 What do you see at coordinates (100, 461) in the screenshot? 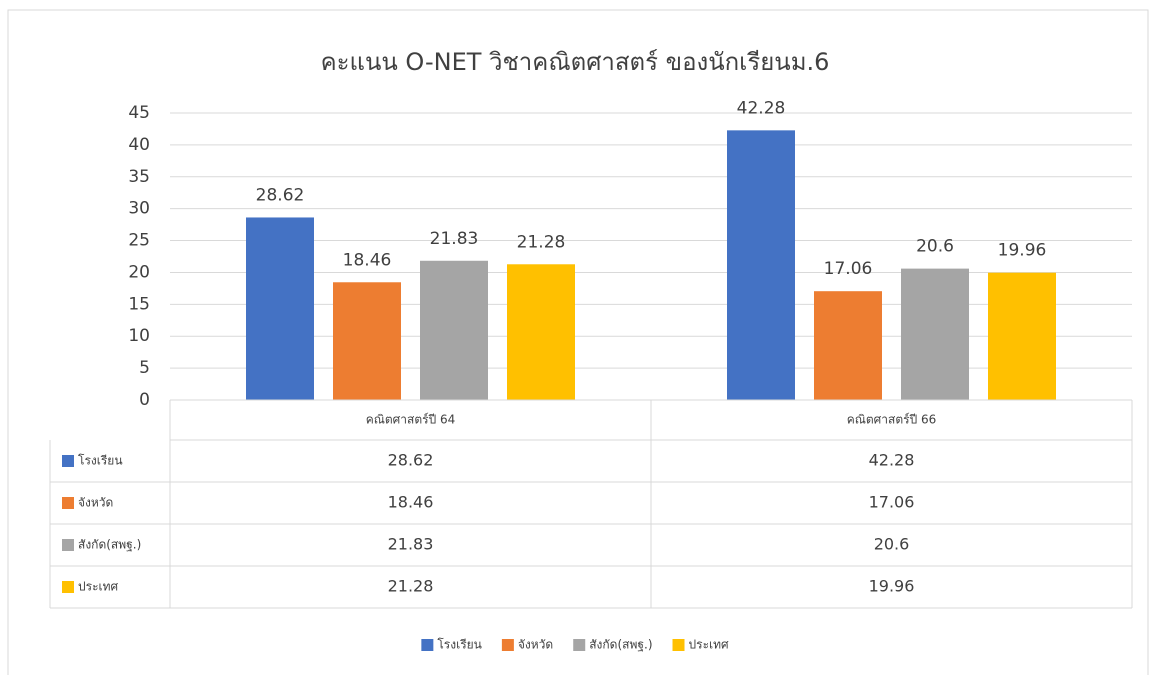
I see `table-row-label: โรงเรียน` at bounding box center [100, 461].